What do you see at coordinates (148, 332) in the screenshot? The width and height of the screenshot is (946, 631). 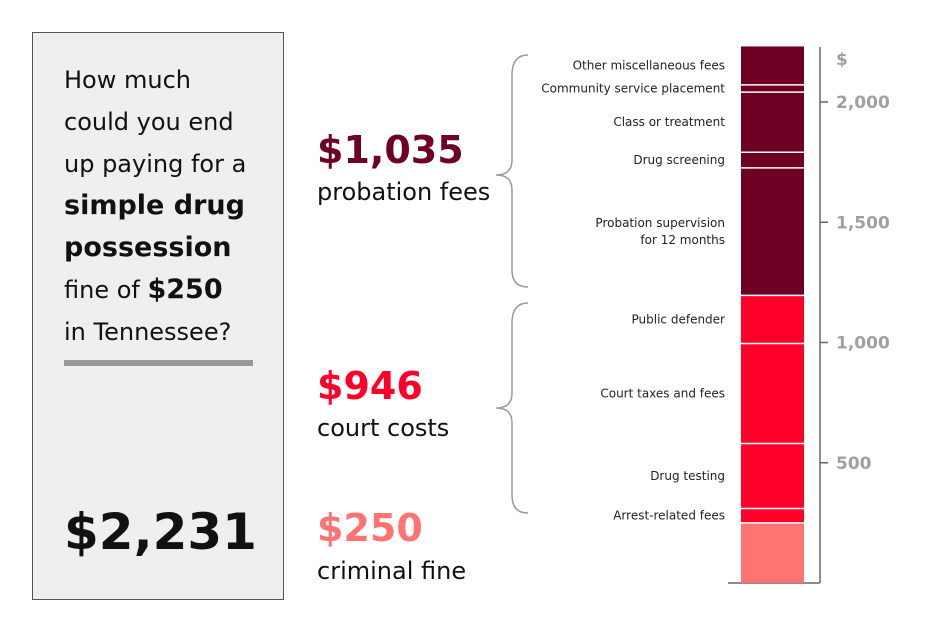 I see `question-line: in Tennessee?` at bounding box center [148, 332].